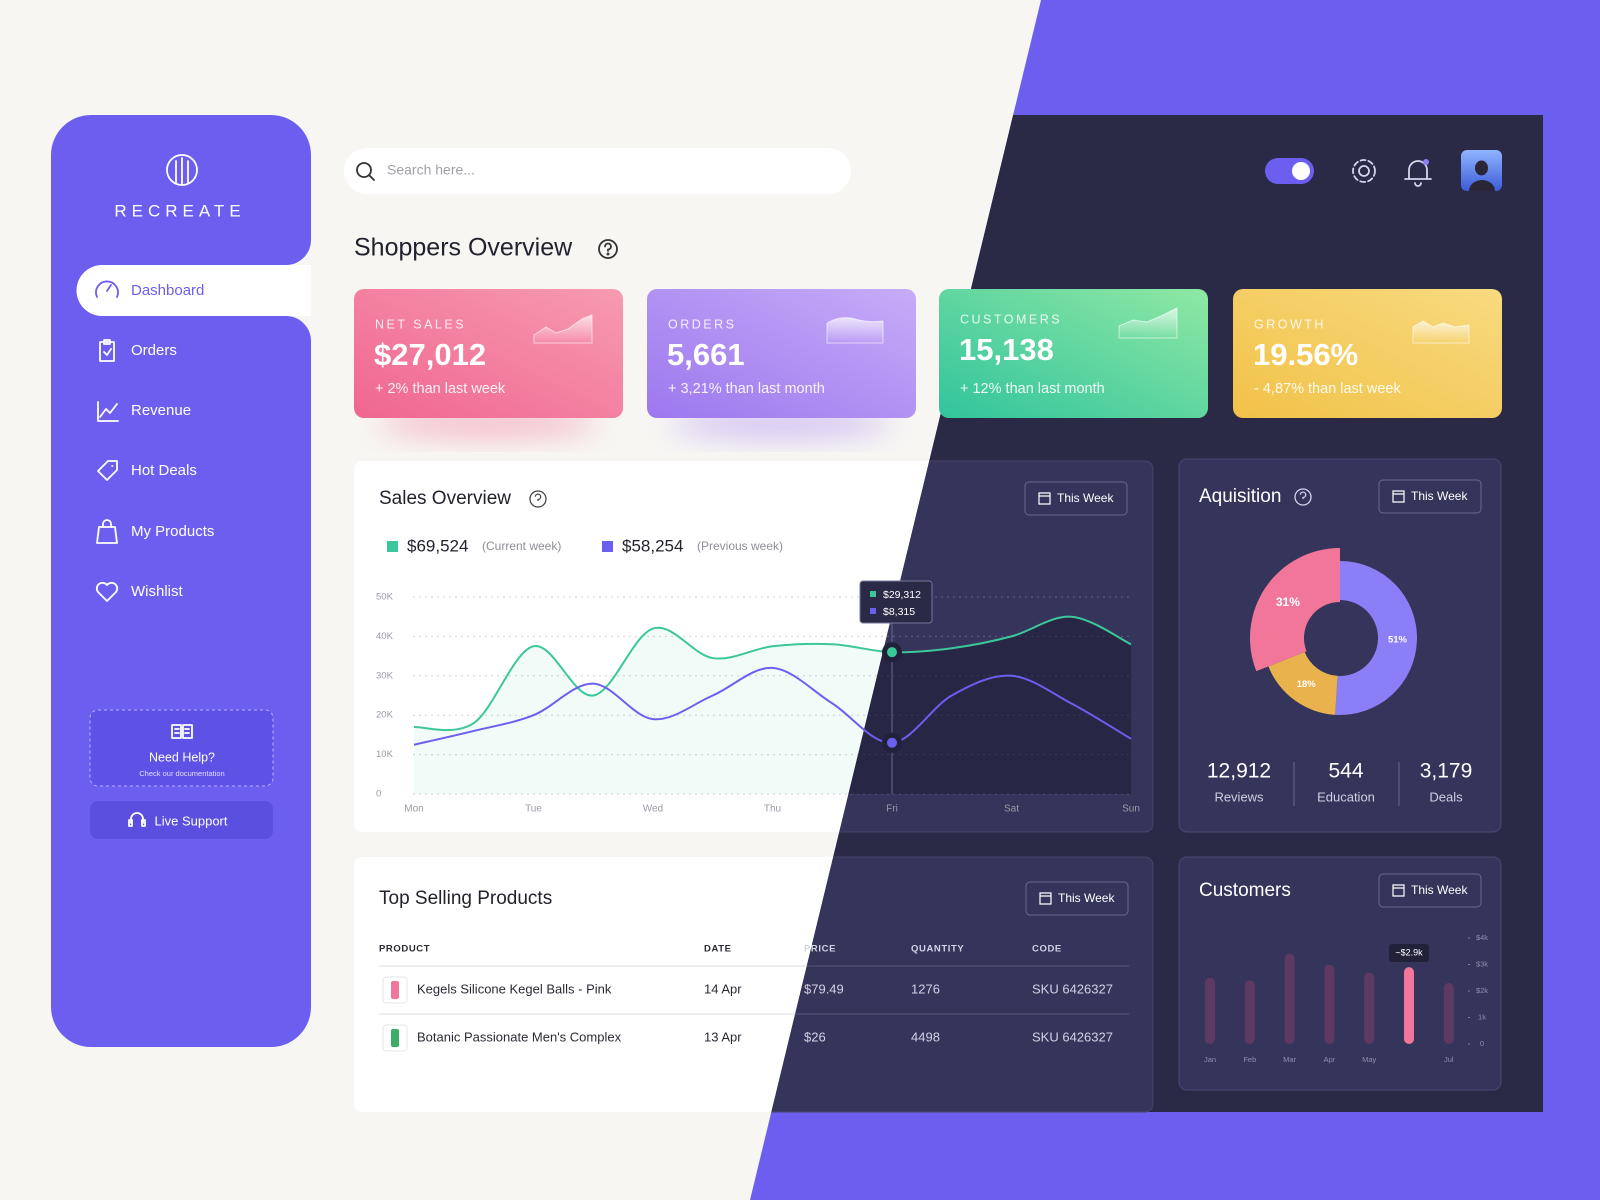 The height and width of the screenshot is (1200, 1600). Describe the element at coordinates (182, 170) in the screenshot. I see `logo-icon` at that location.